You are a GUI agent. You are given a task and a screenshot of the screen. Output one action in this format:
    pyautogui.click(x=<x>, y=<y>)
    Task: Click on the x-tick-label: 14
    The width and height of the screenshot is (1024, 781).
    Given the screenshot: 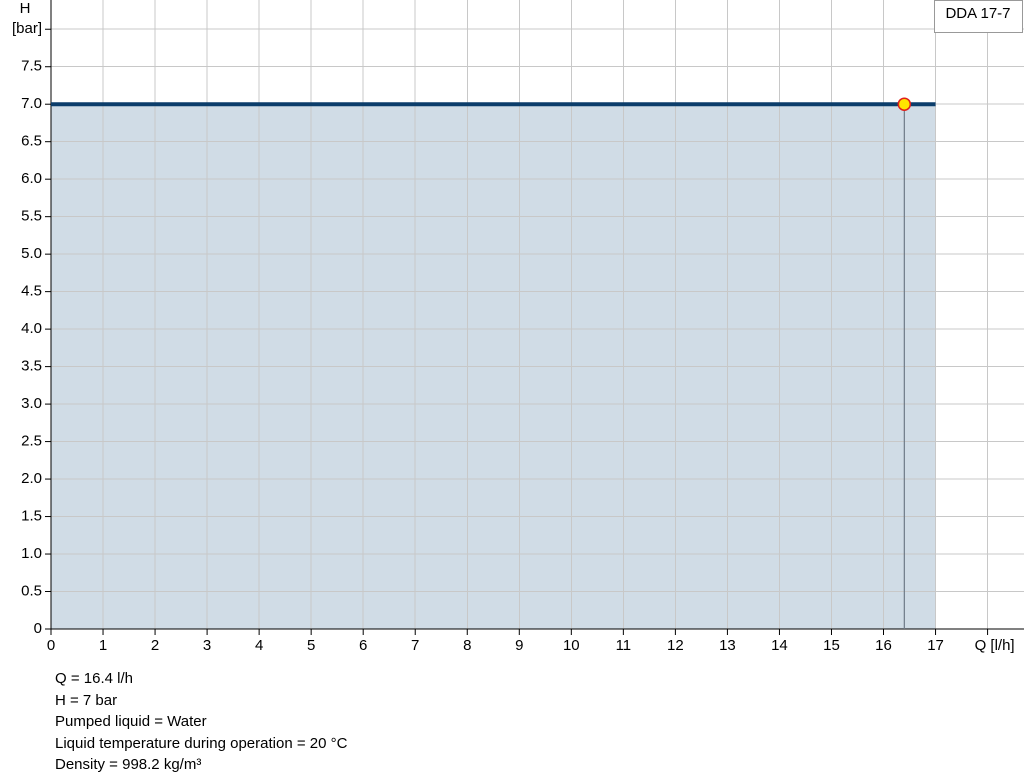 What is the action you would take?
    pyautogui.click(x=779, y=645)
    